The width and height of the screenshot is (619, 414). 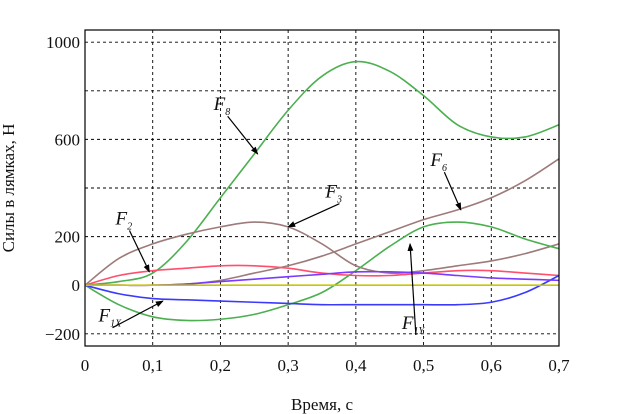 I want to click on annotation-subscript: 8, so click(x=227, y=112).